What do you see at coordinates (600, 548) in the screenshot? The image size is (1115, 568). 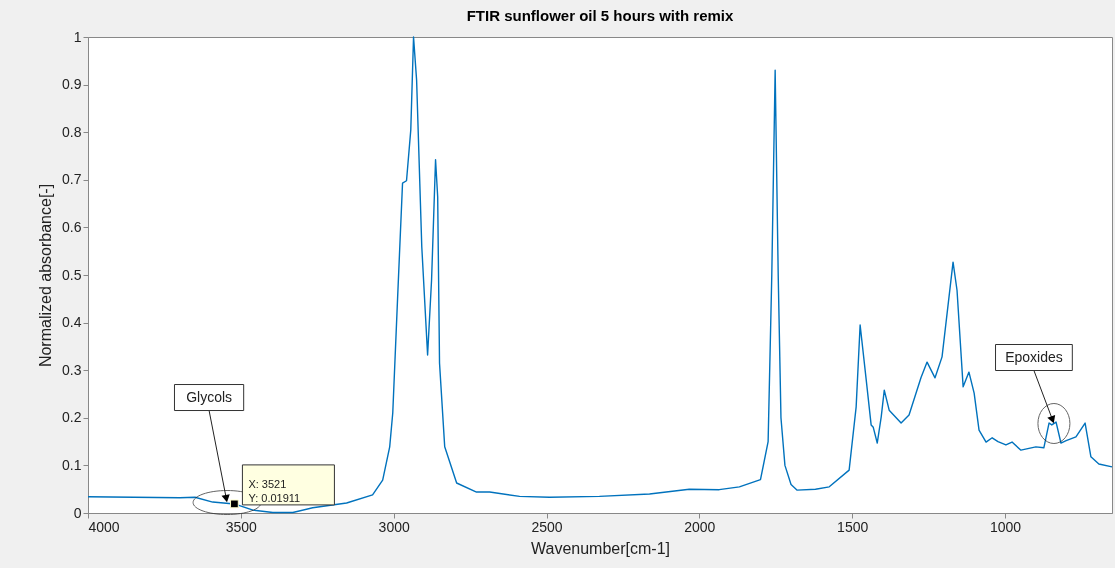 I see `x-axis-title: Wavenumber[cm-1]` at bounding box center [600, 548].